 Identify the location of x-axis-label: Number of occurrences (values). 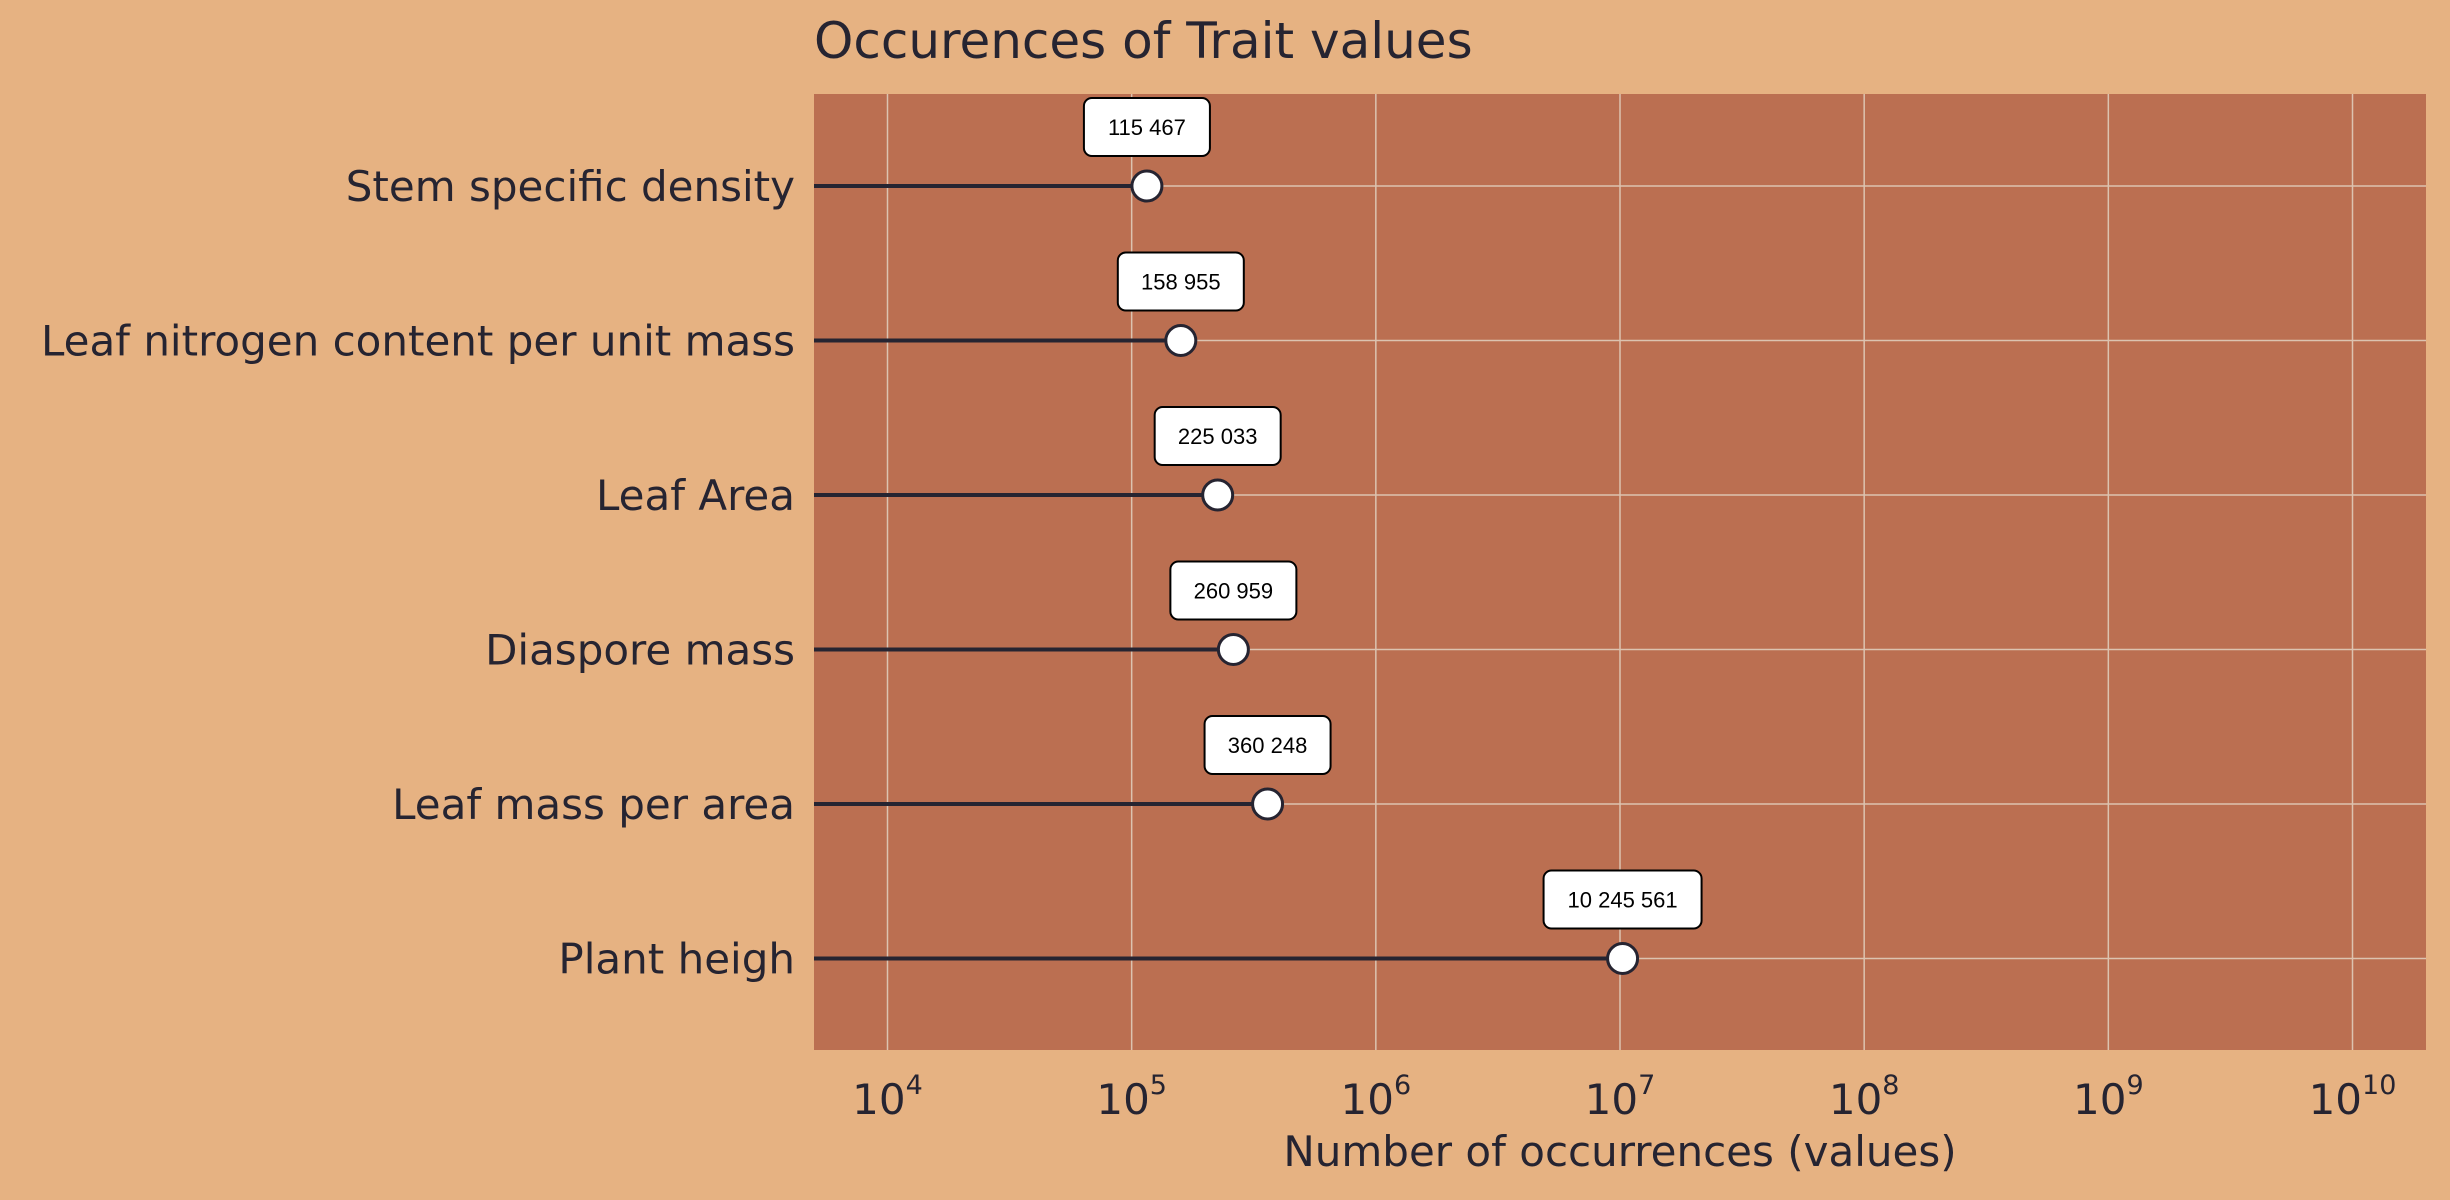
(1619, 1151).